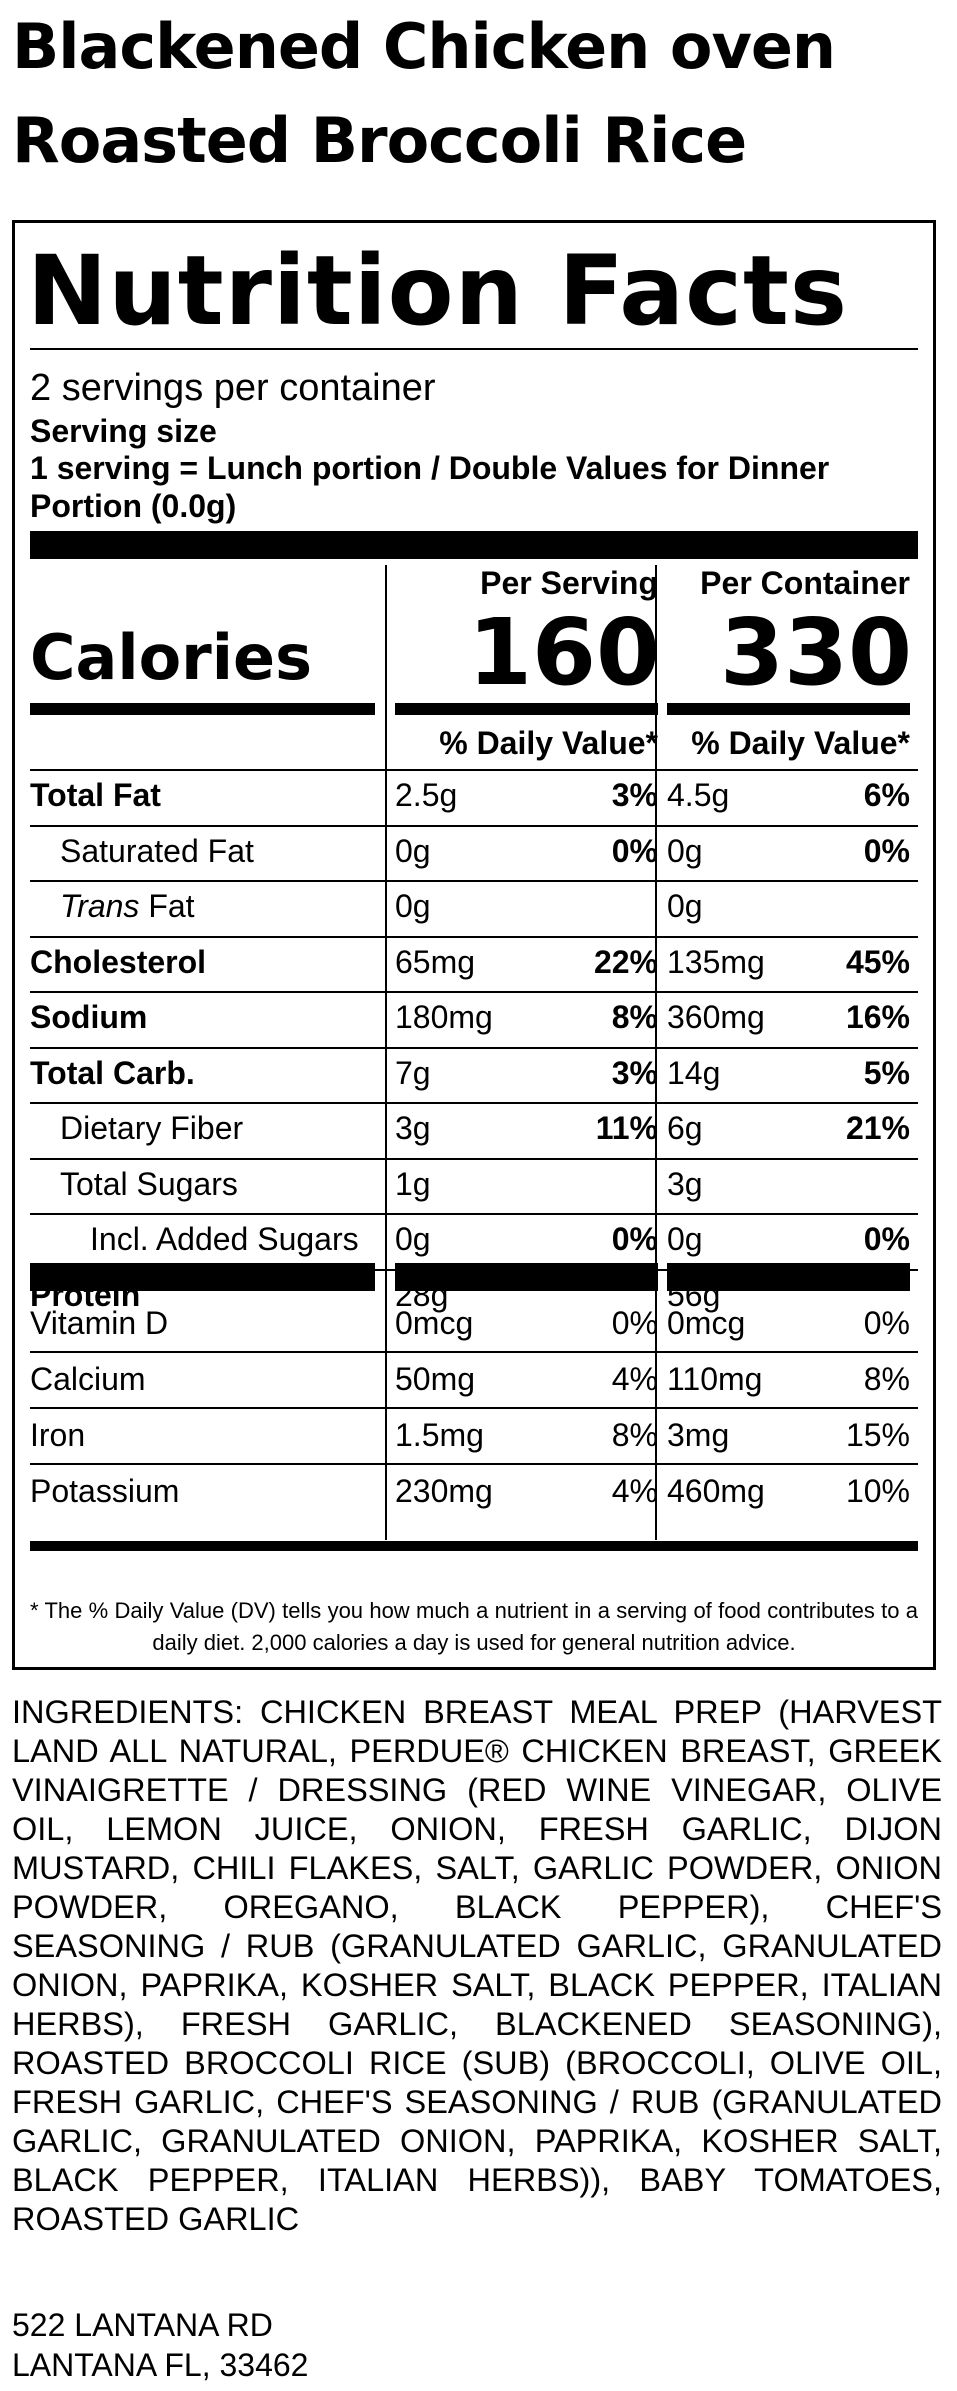 This screenshot has height=2391, width=957. What do you see at coordinates (877, 1491) in the screenshot?
I see `container-daily-value: 10%` at bounding box center [877, 1491].